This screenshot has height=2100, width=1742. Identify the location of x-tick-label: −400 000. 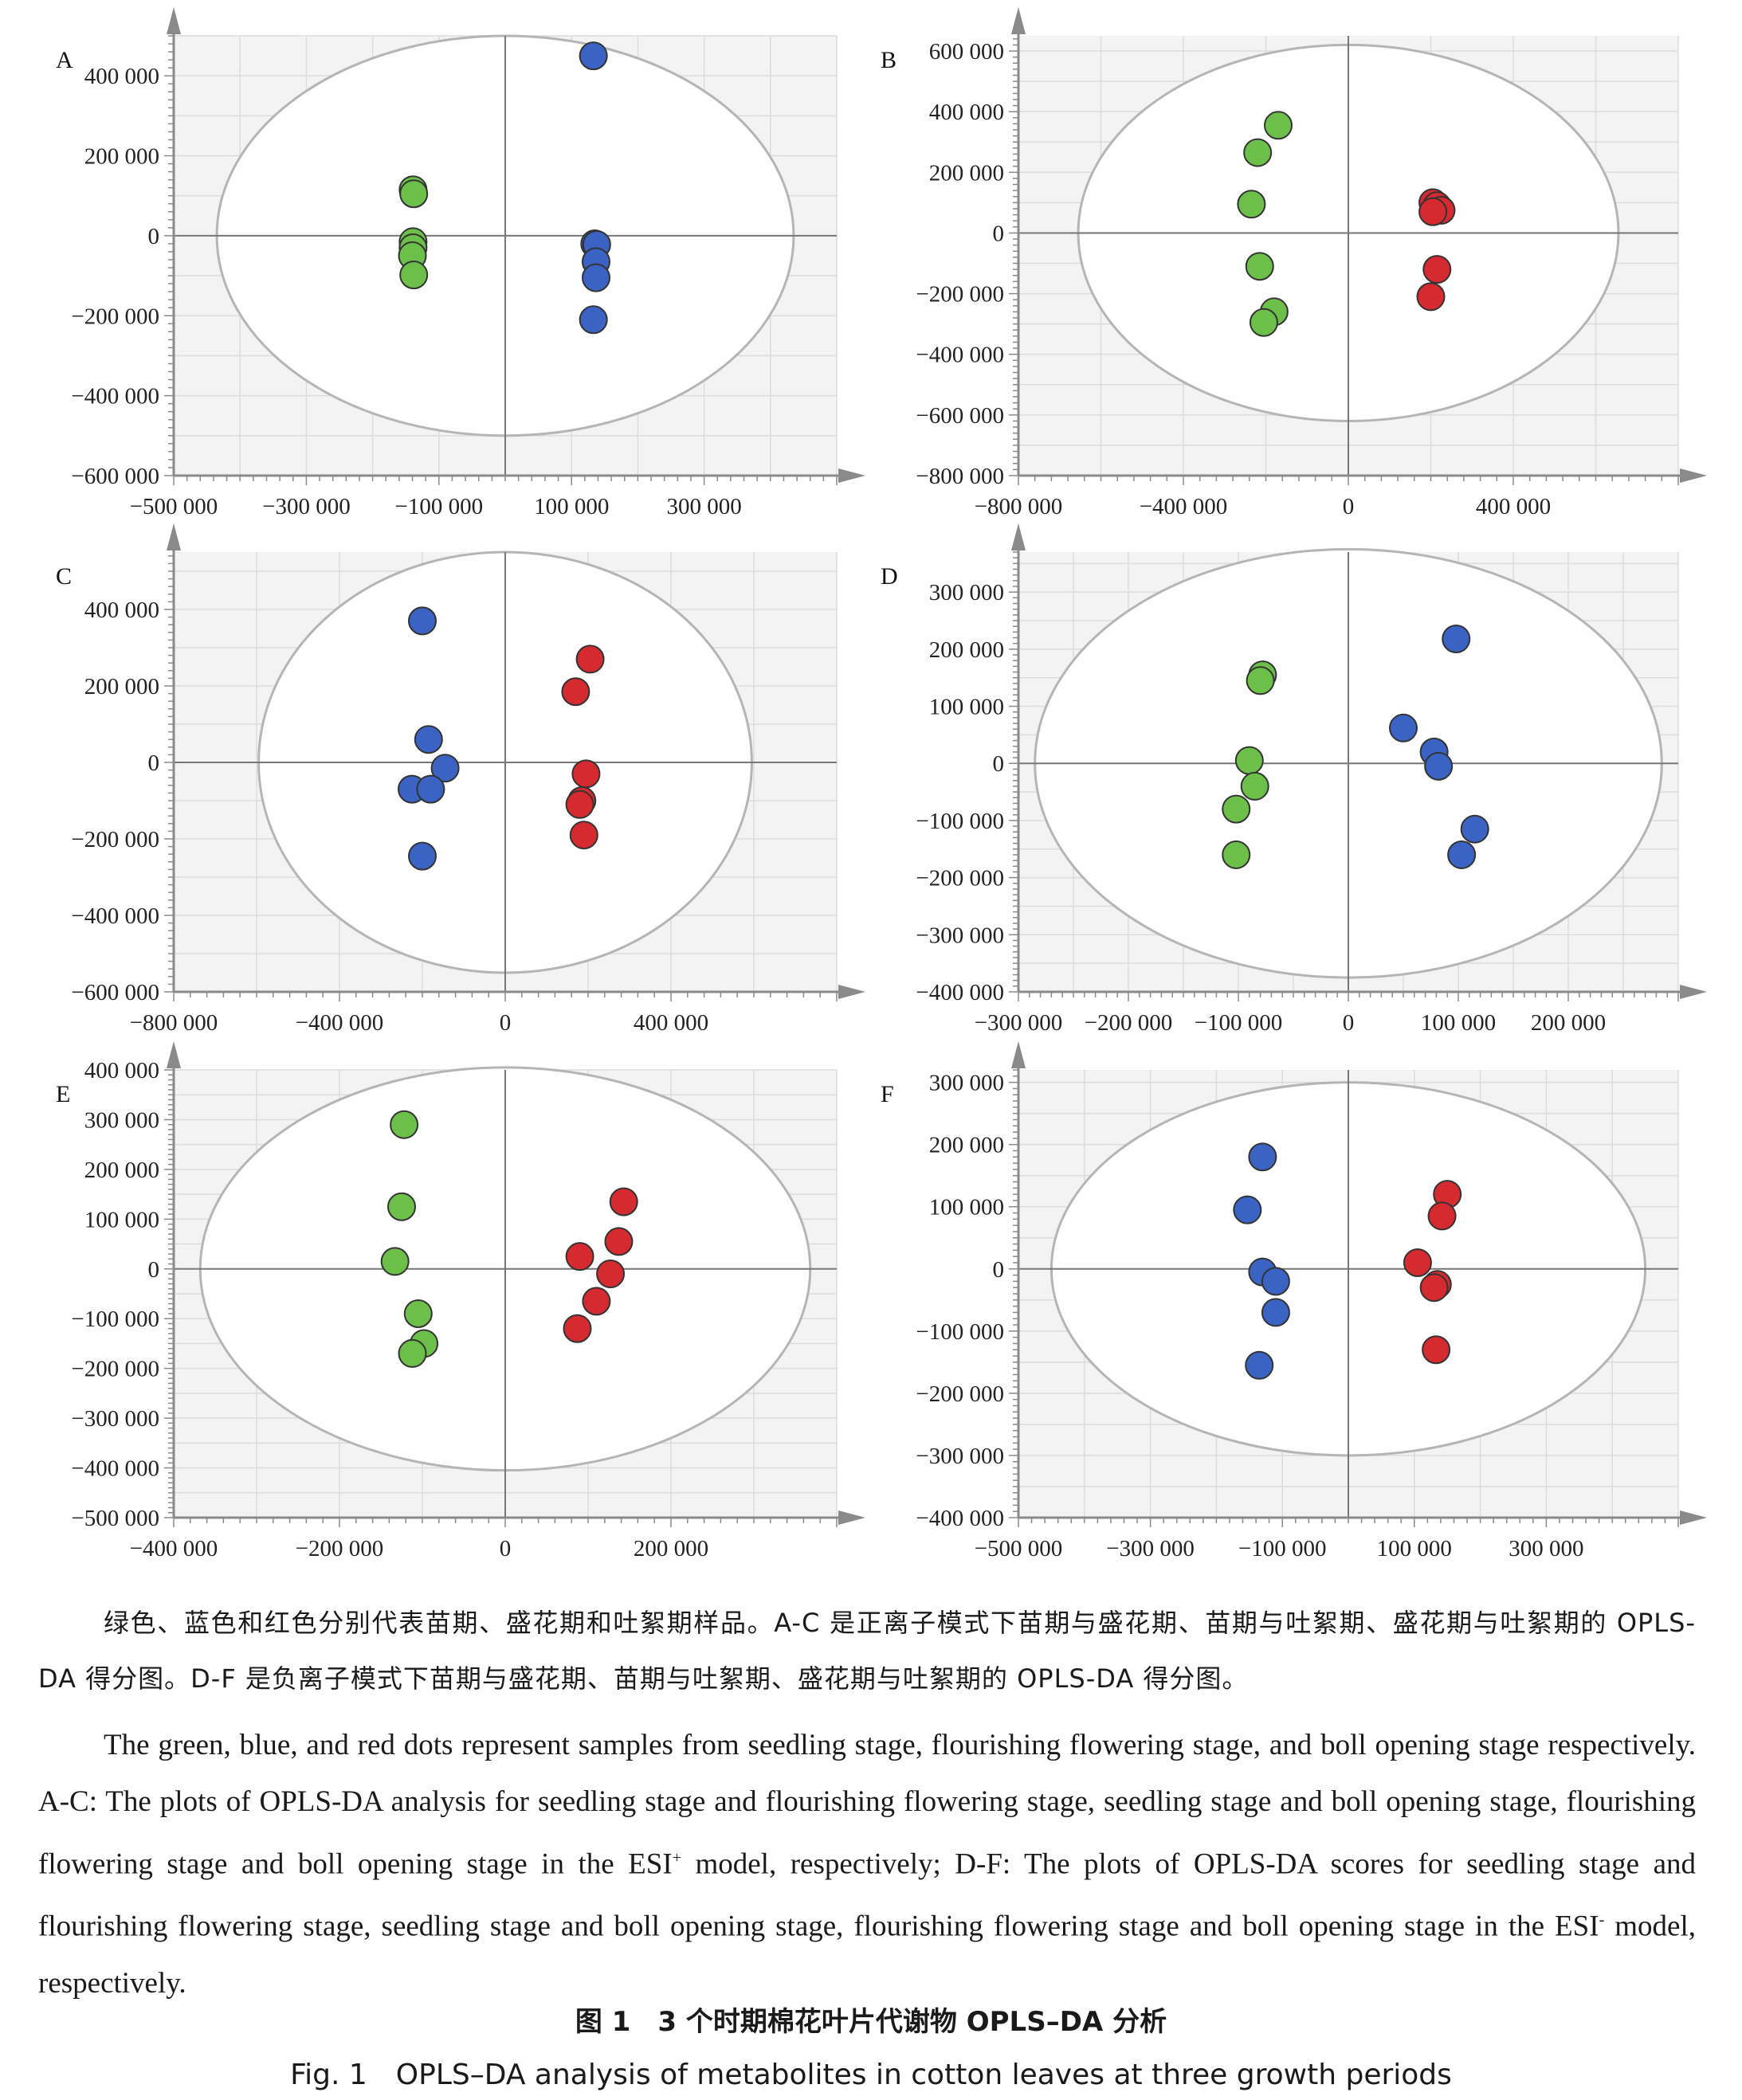
(1184, 506).